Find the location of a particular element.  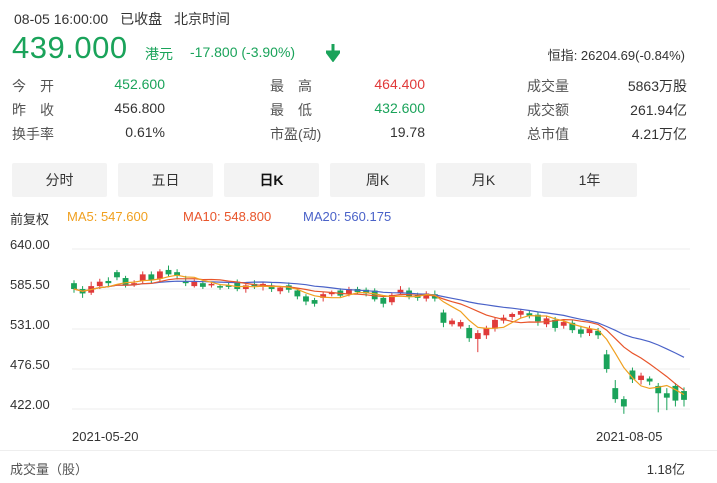

tab-weekly-k: 周K is located at coordinates (377, 180).